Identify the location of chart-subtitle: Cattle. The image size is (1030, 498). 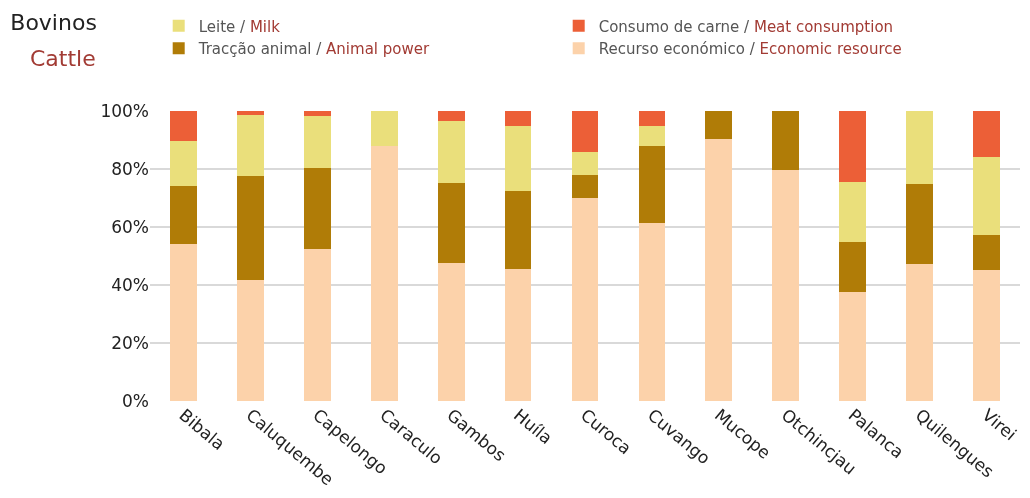
(63, 58).